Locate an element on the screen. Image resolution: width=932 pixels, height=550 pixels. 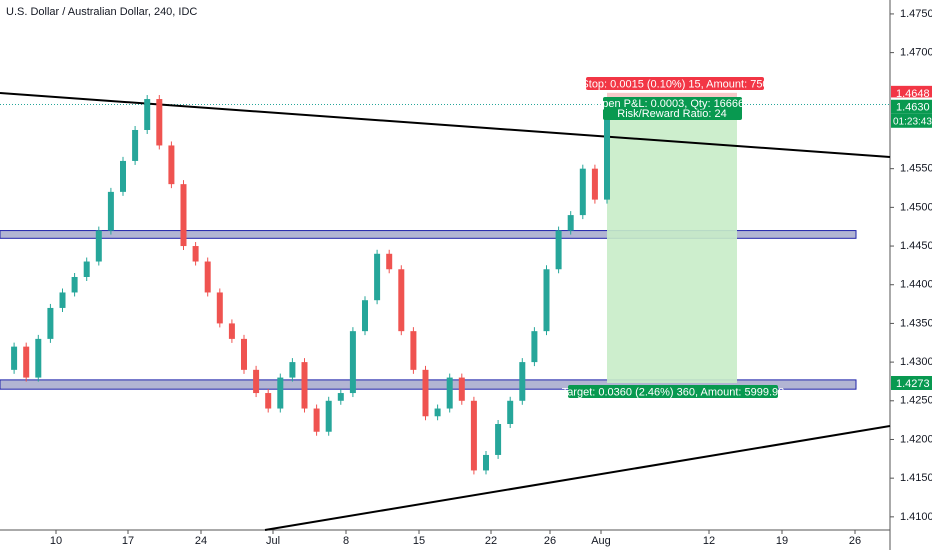
date-tick-label: 24 is located at coordinates (201, 541).